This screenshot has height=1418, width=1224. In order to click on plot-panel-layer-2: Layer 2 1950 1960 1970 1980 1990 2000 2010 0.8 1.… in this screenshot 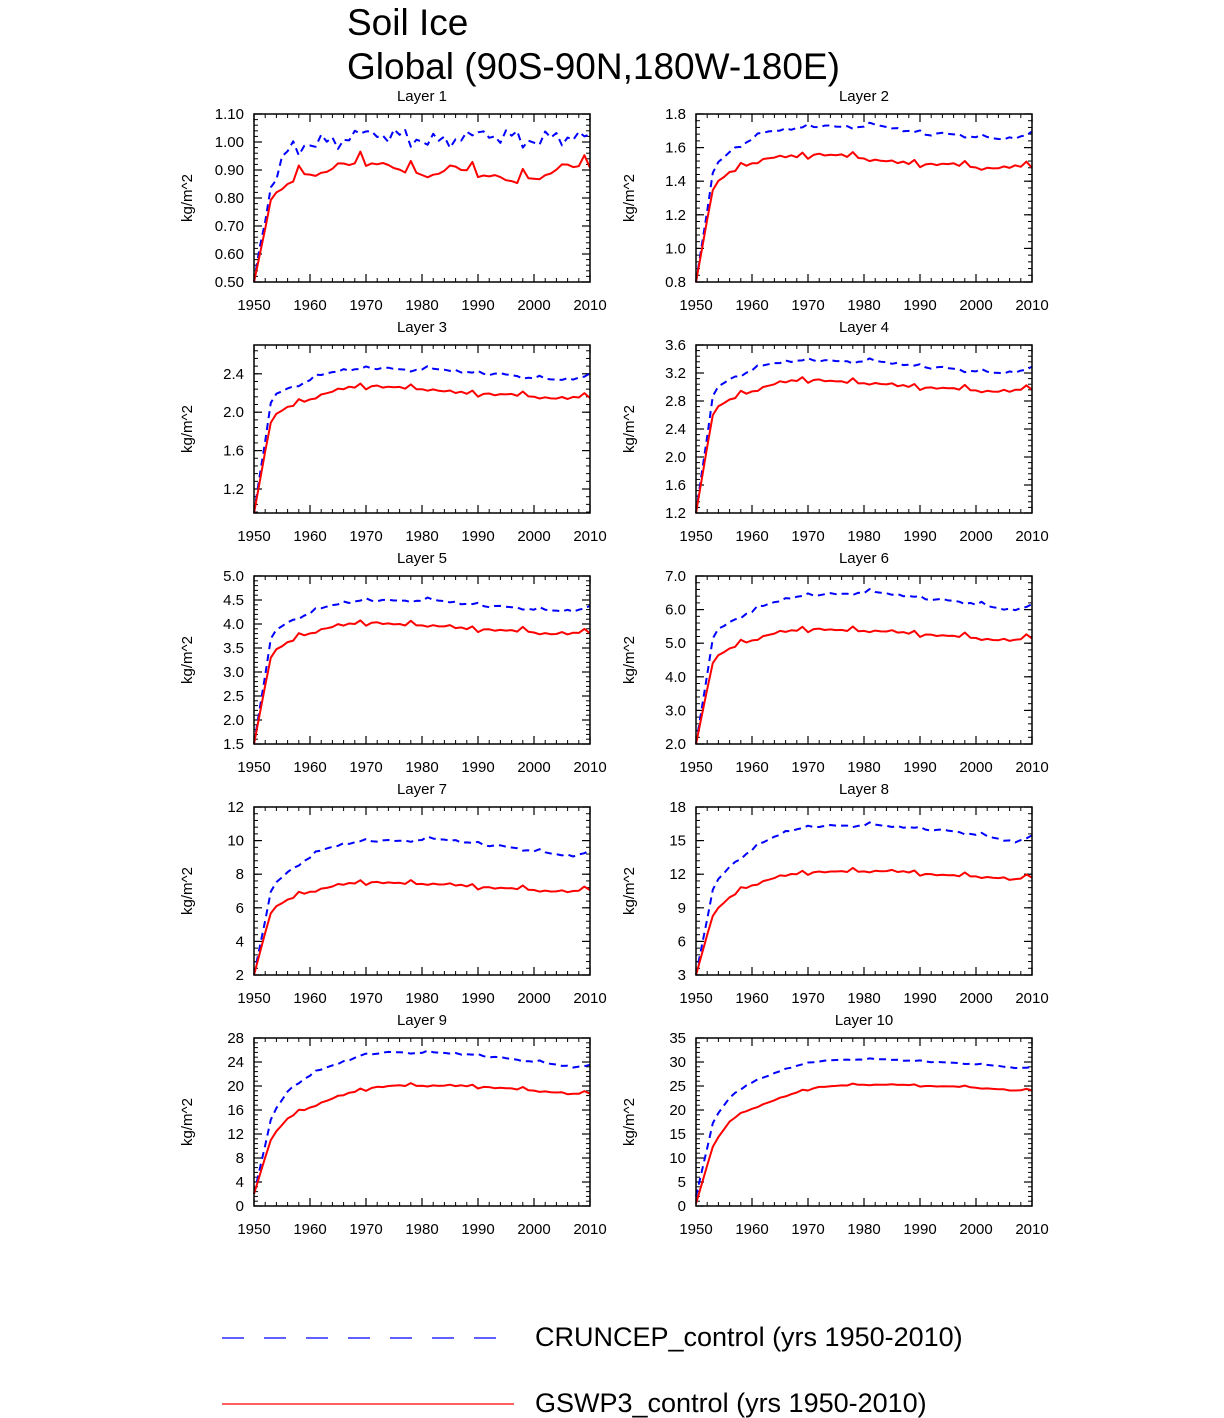, I will do `click(835, 201)`.